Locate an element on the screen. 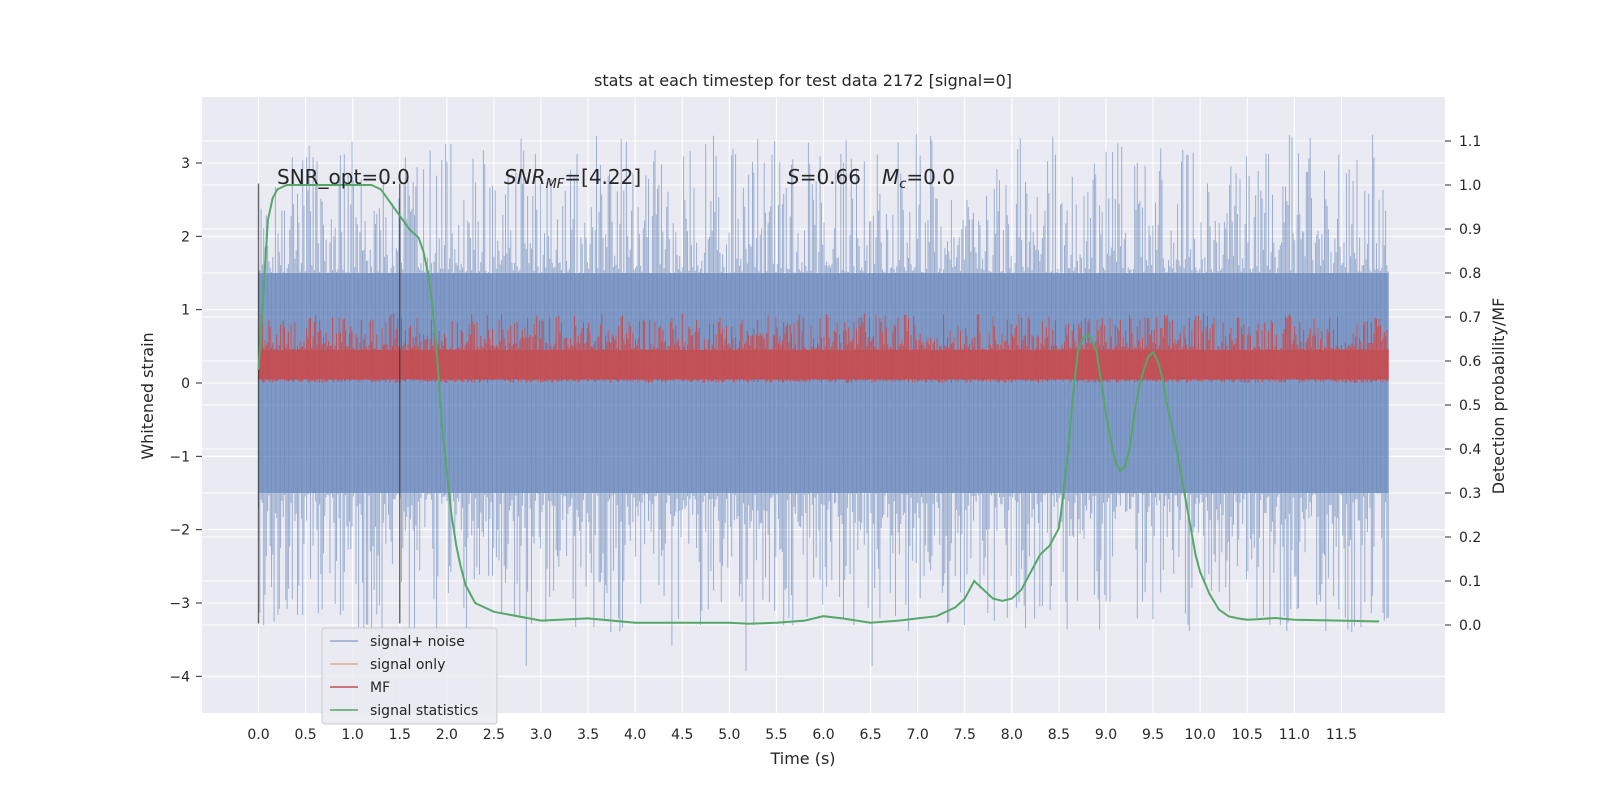 The width and height of the screenshot is (1600, 800). x-tick-label: 9.5 is located at coordinates (1153, 735).